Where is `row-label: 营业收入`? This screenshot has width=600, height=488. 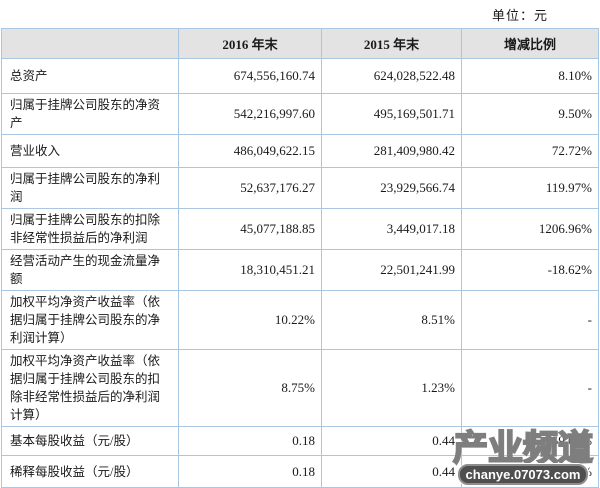 row-label: 营业收入 is located at coordinates (90, 151).